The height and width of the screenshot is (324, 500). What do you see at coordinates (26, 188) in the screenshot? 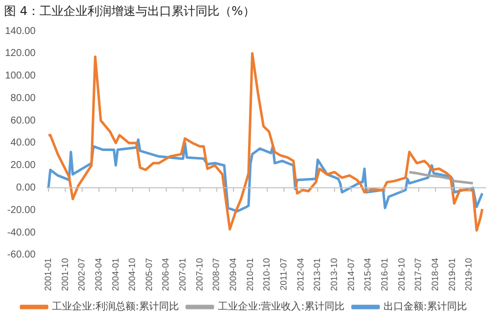
I see `y-tick-label: 0.00` at bounding box center [26, 188].